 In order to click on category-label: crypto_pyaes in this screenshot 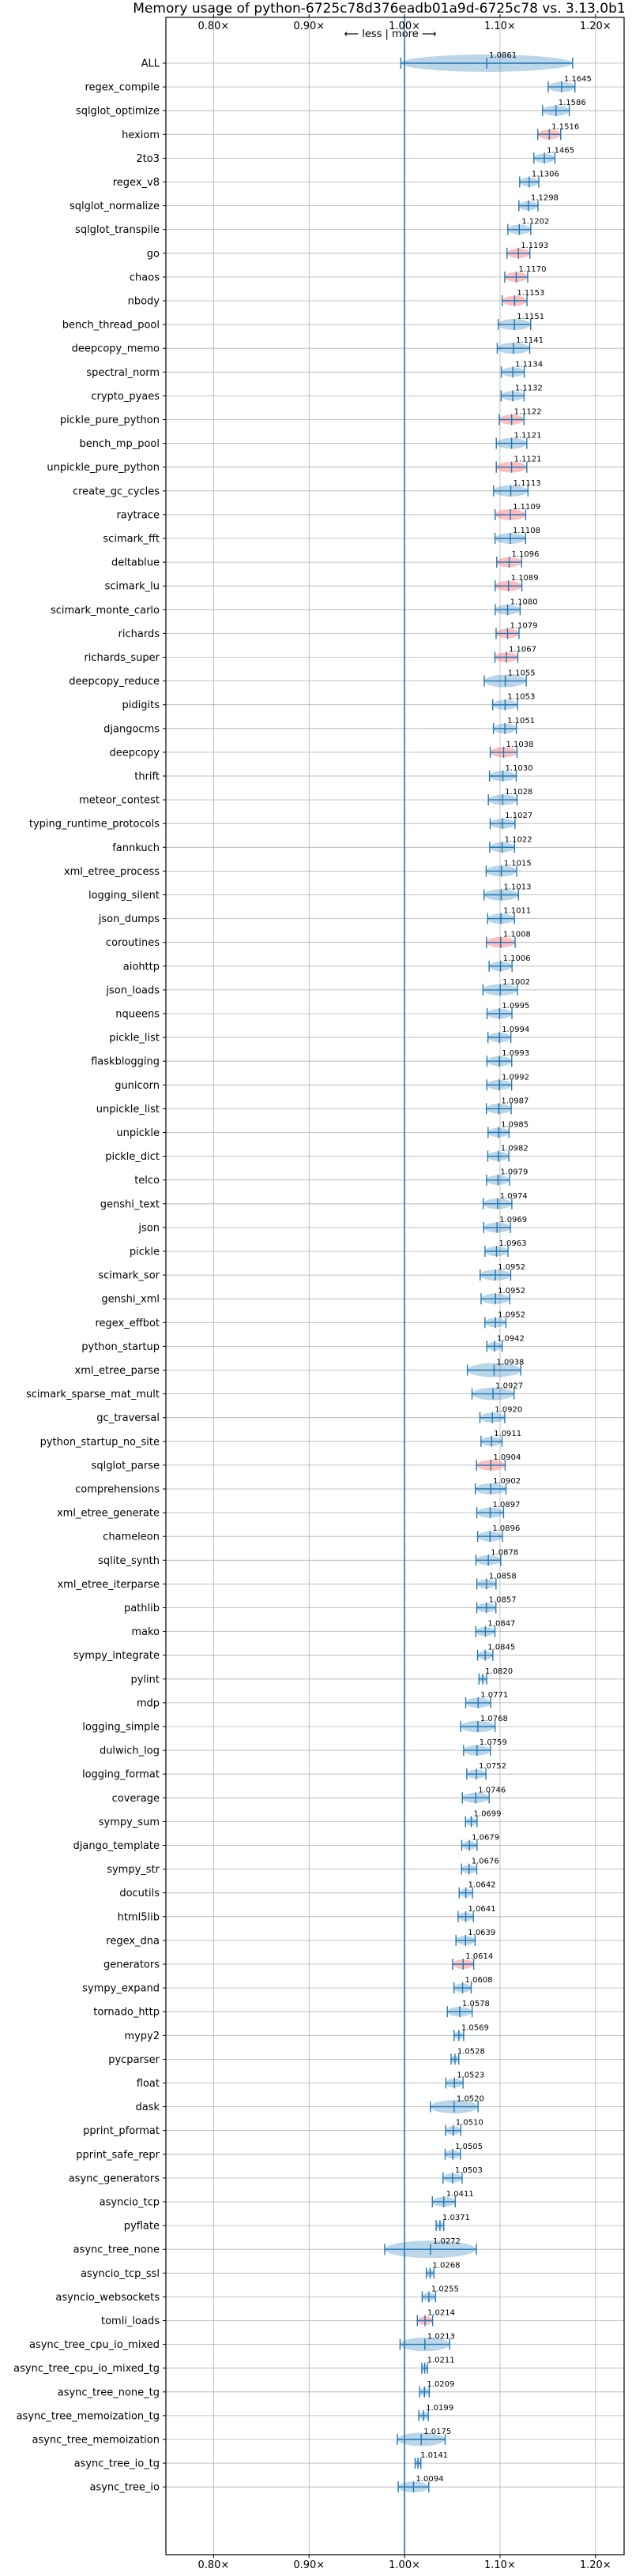, I will do `click(125, 397)`.